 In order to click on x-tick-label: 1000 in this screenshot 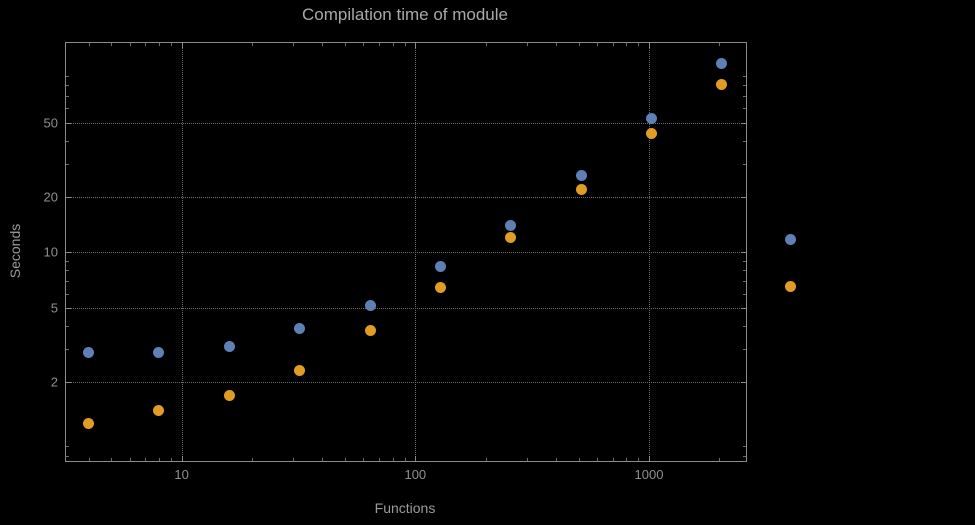, I will do `click(649, 474)`.